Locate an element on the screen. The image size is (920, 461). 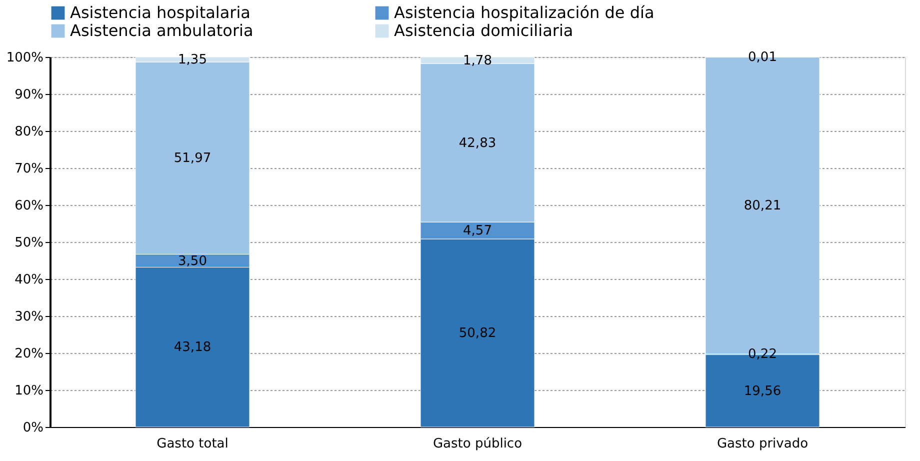
y-tick-label: 80% is located at coordinates (29, 132).